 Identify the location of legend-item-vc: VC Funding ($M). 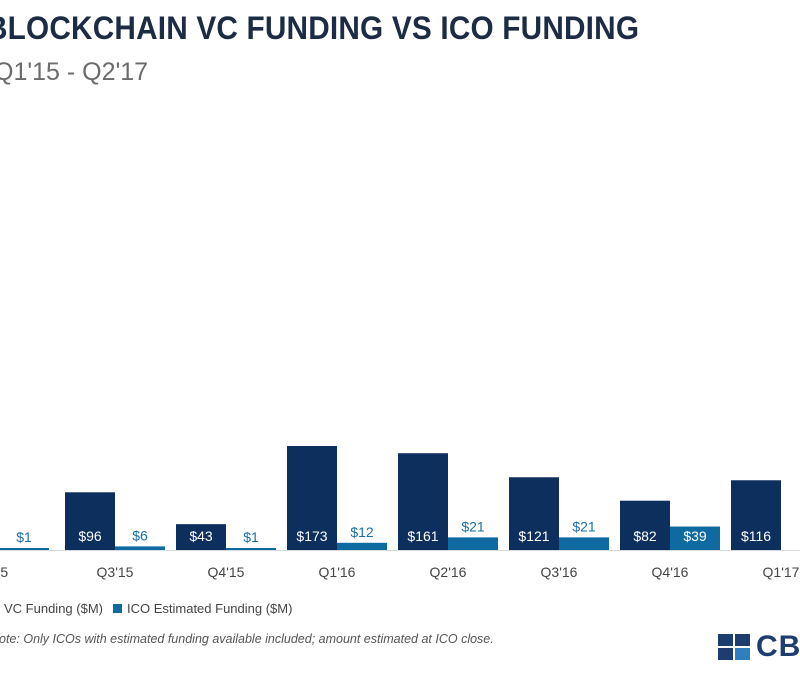
(51, 608).